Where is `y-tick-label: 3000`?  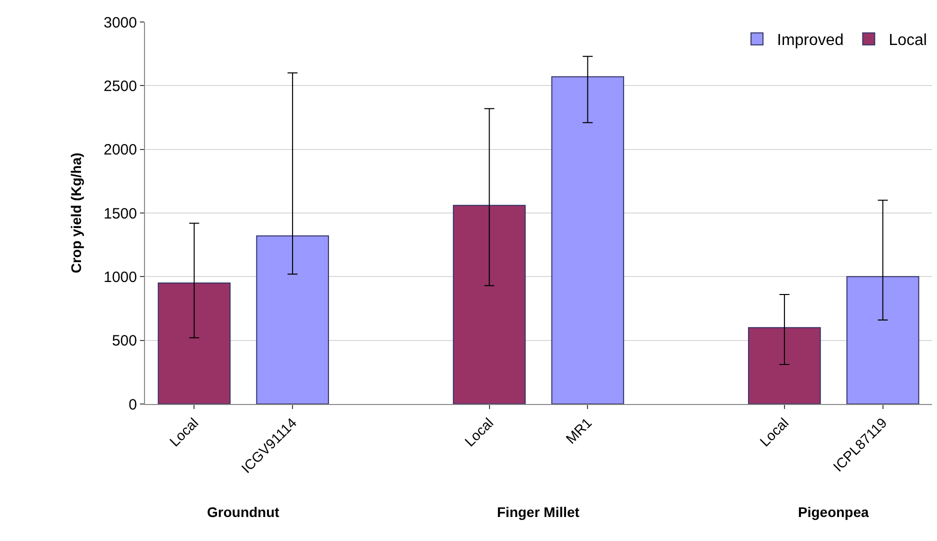 y-tick-label: 3000 is located at coordinates (120, 23).